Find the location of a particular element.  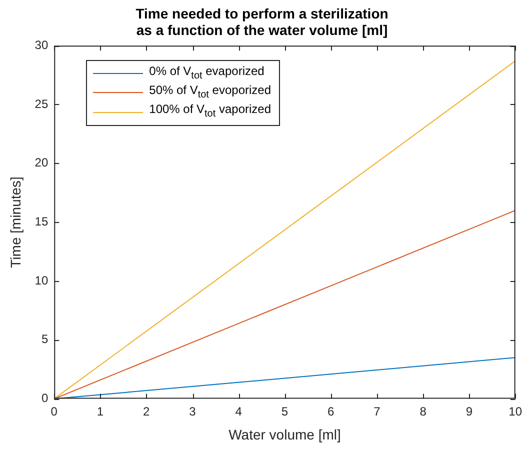

y-tick-label: 5 is located at coordinates (44, 339).